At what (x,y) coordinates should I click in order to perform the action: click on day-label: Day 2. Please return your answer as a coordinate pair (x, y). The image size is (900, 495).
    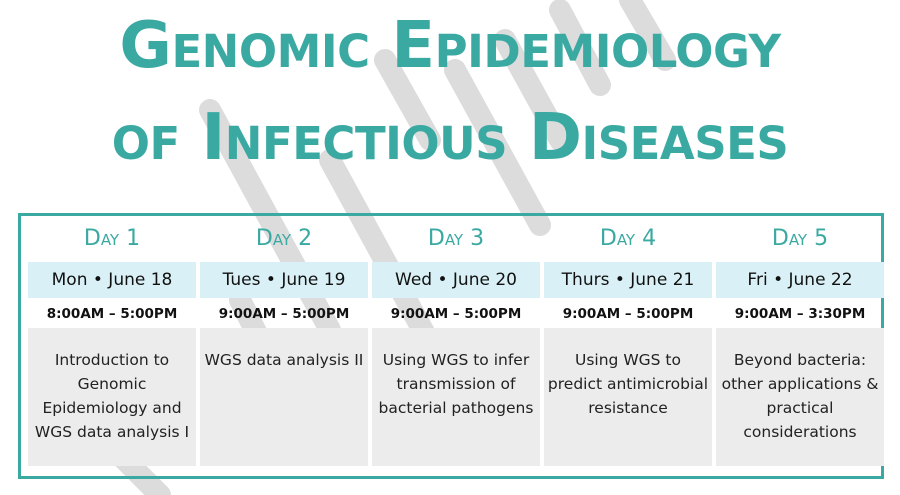
    Looking at the image, I should click on (284, 238).